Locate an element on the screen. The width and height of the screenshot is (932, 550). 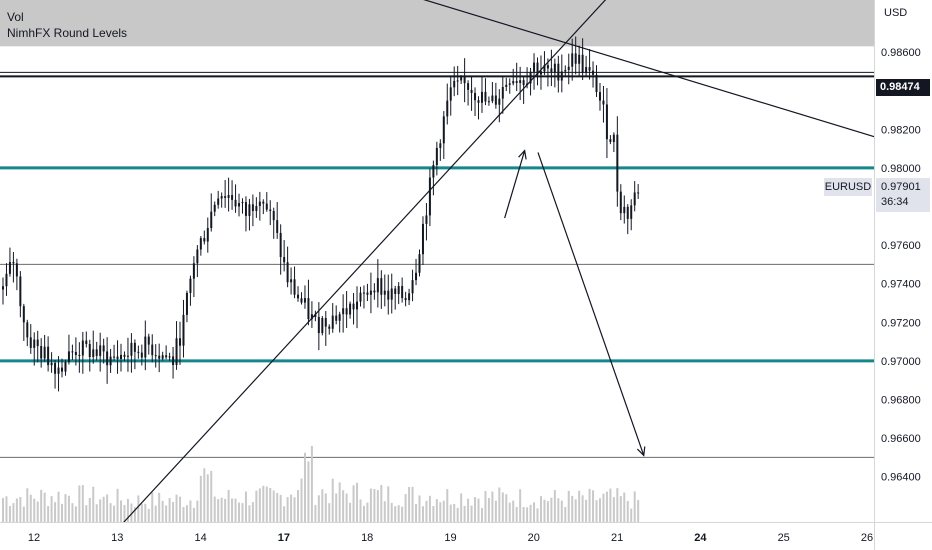
trendline is located at coordinates (648, 69).